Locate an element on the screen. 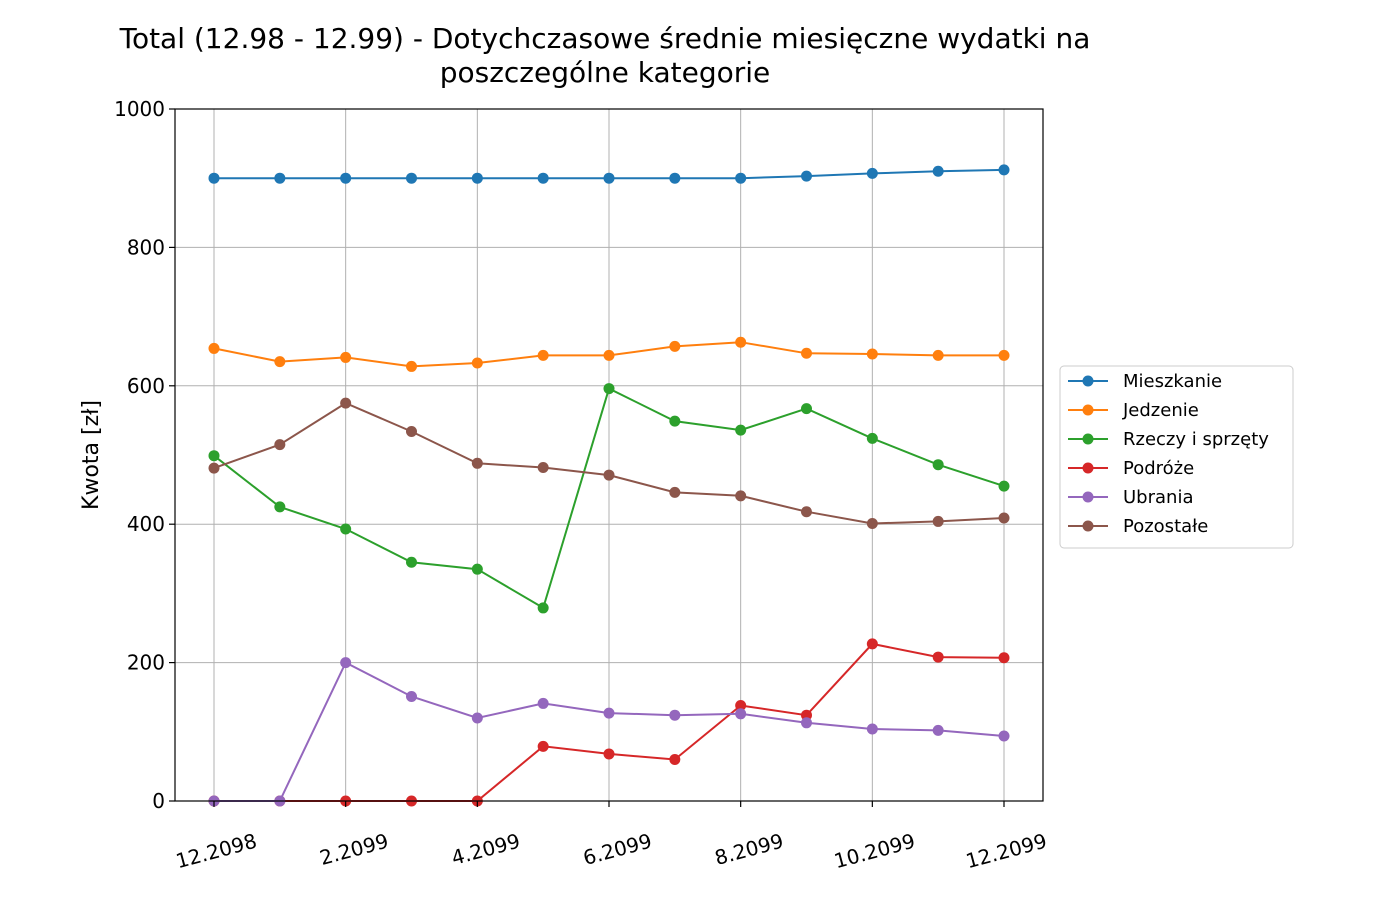 Image resolution: width=1400 pixels, height=900 pixels. y-tick-label: 400 is located at coordinates (146, 524).